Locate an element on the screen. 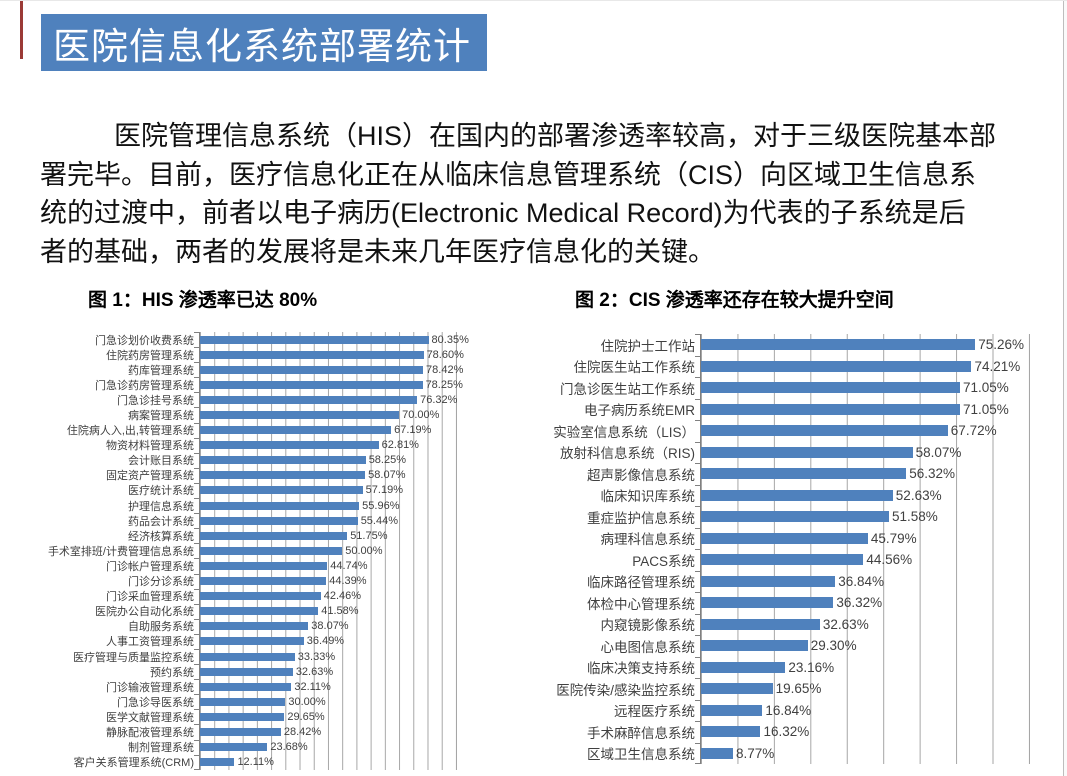 The image size is (1067, 776). bar-row: 门诊帐户管理系统 44.74% is located at coordinates (245, 566).